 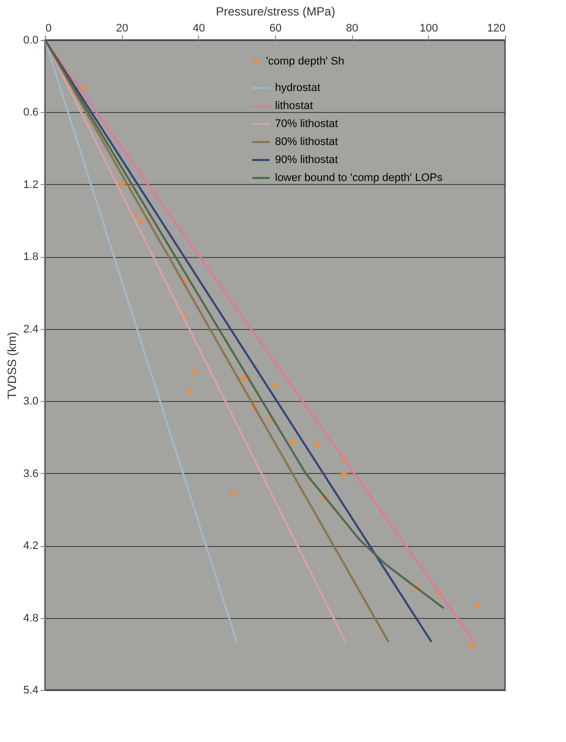 I want to click on y-tick-label: 3.0, so click(x=30, y=402).